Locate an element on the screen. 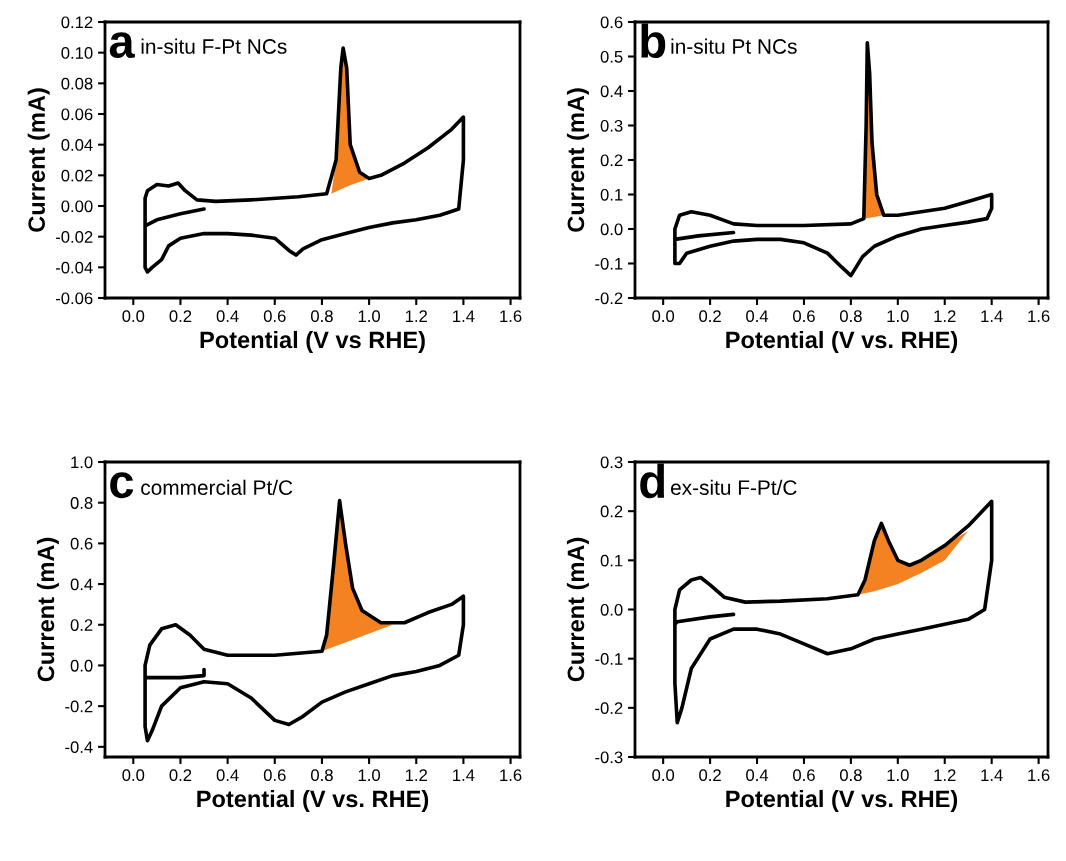 This screenshot has width=1066, height=861. y-tick-label: 1.0 is located at coordinates (82, 462).